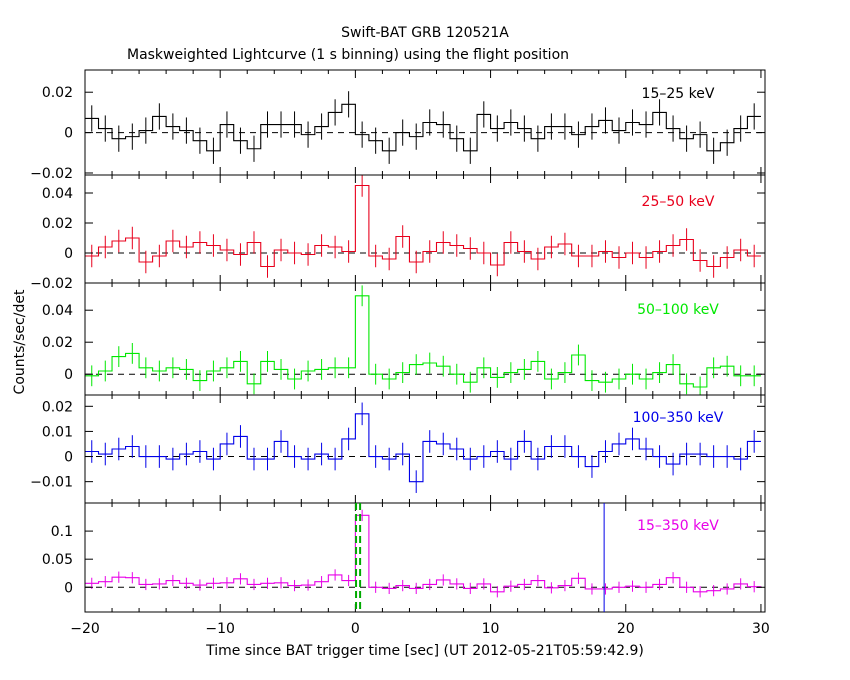 This screenshot has height=680, width=850. I want to click on energy-band-label: 100–350 keV, so click(678, 418).